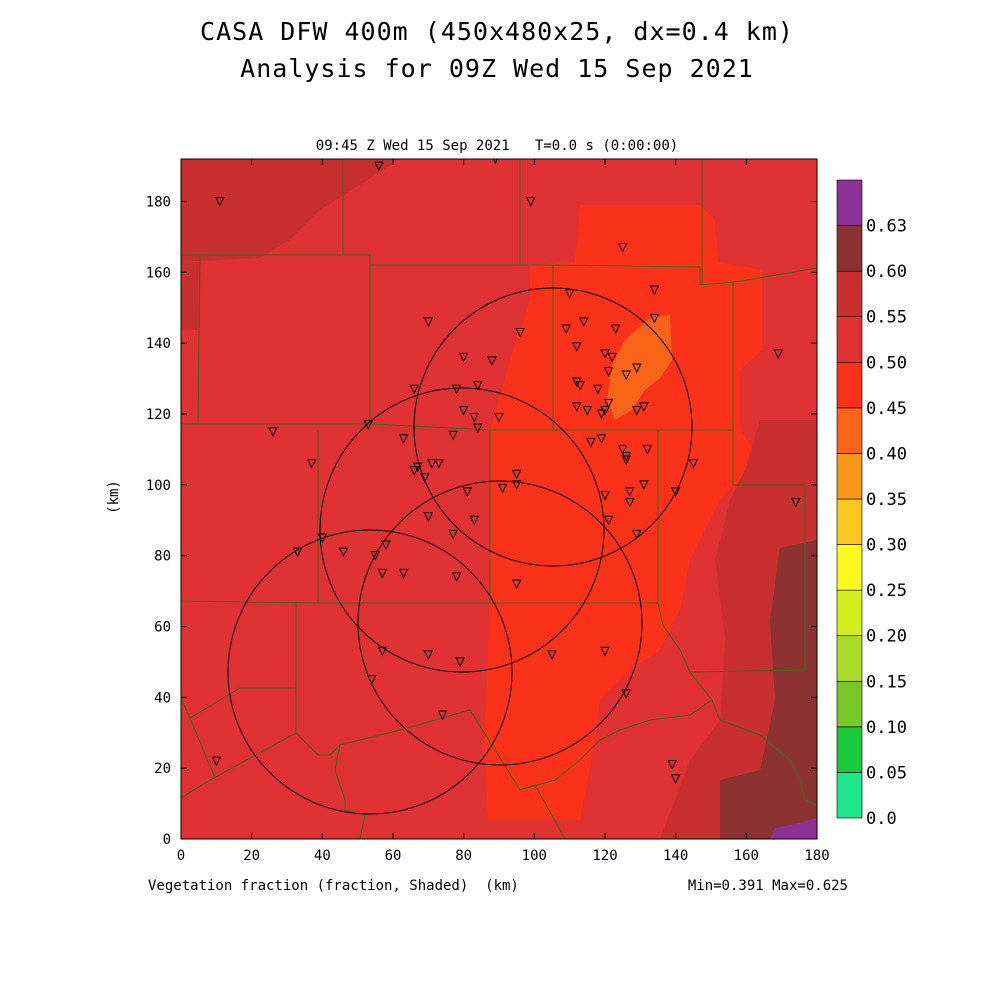 This screenshot has height=1000, width=1000. What do you see at coordinates (816, 856) in the screenshot?
I see `x-tick-label: 180` at bounding box center [816, 856].